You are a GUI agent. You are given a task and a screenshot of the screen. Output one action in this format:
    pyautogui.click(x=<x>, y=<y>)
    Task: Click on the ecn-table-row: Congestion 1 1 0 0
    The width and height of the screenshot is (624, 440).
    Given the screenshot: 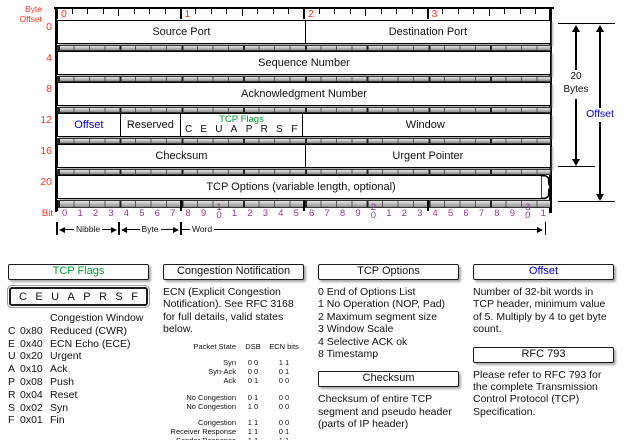 What is the action you would take?
    pyautogui.click(x=233, y=423)
    